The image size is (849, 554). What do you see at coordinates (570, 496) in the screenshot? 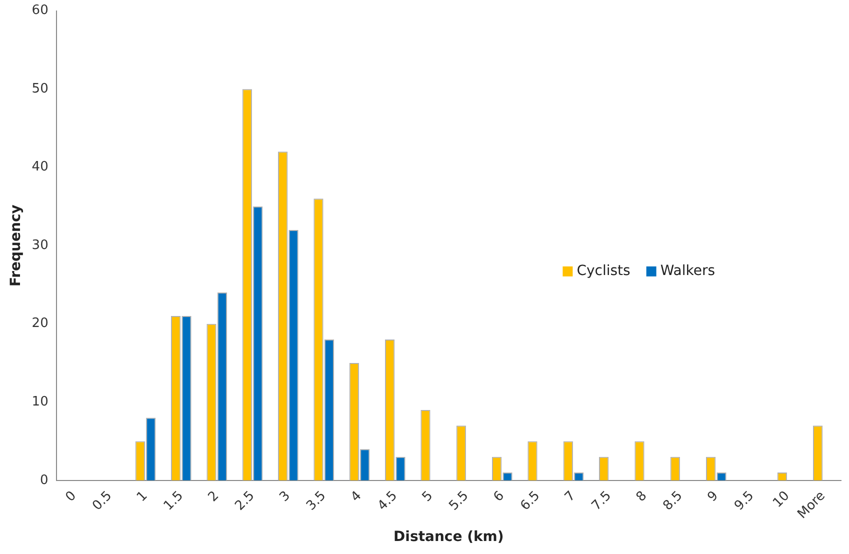
I see `x-tick-label: 7` at bounding box center [570, 496].